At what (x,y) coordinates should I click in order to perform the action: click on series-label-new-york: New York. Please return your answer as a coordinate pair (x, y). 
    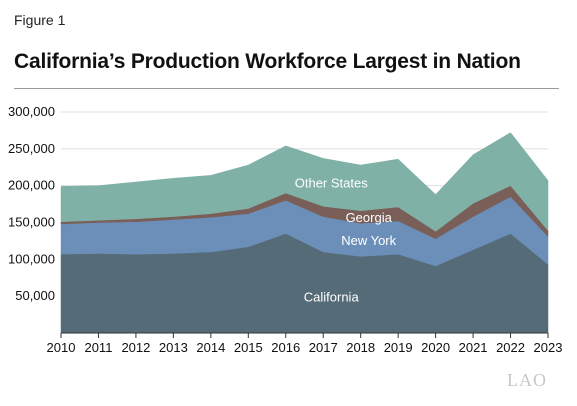
    Looking at the image, I should click on (368, 240).